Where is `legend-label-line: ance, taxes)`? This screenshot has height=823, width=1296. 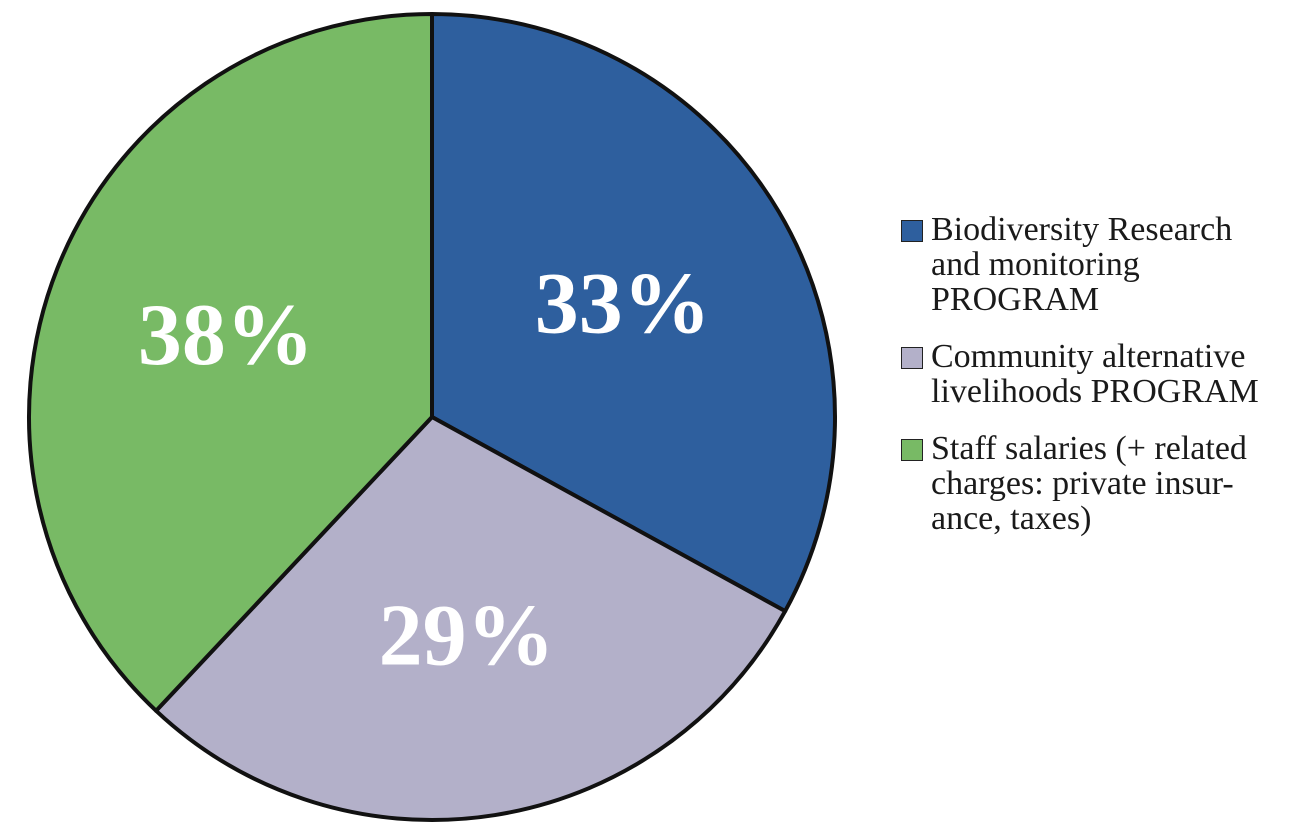 legend-label-line: ance, taxes) is located at coordinates (1011, 518).